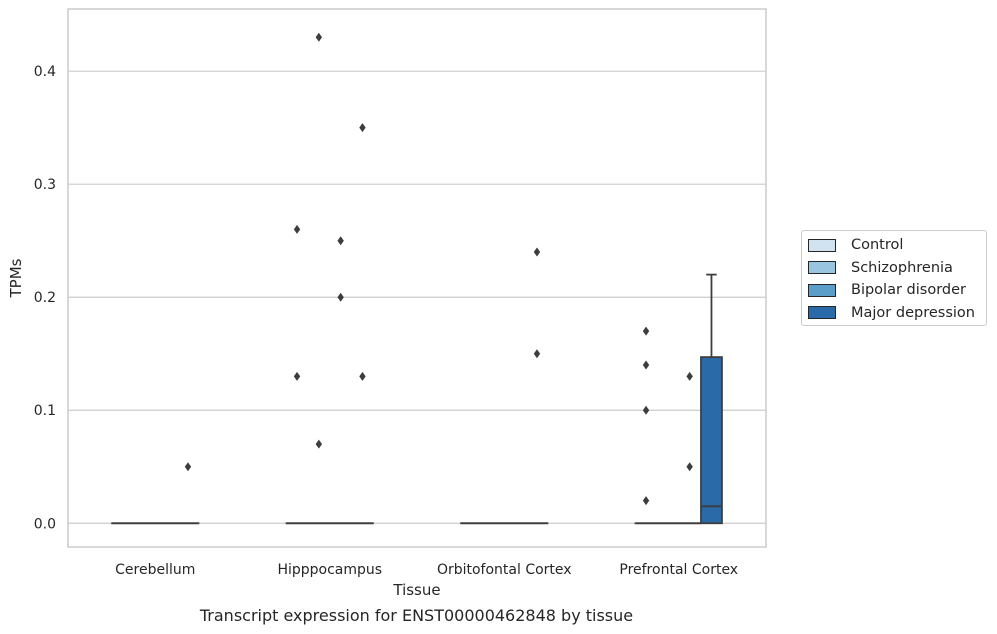 The image size is (997, 634). What do you see at coordinates (416, 590) in the screenshot?
I see `x-axis-label: Tissue` at bounding box center [416, 590].